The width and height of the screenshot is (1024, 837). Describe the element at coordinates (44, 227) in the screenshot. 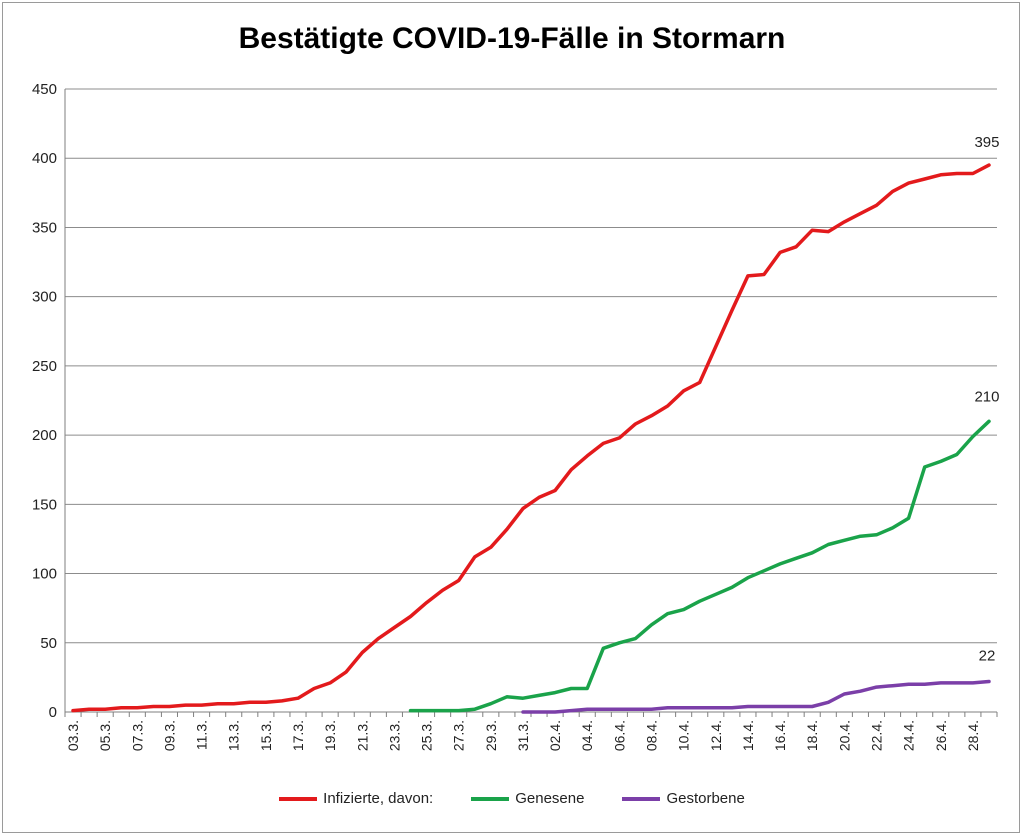

I see `y-tick-label: 350` at that location.